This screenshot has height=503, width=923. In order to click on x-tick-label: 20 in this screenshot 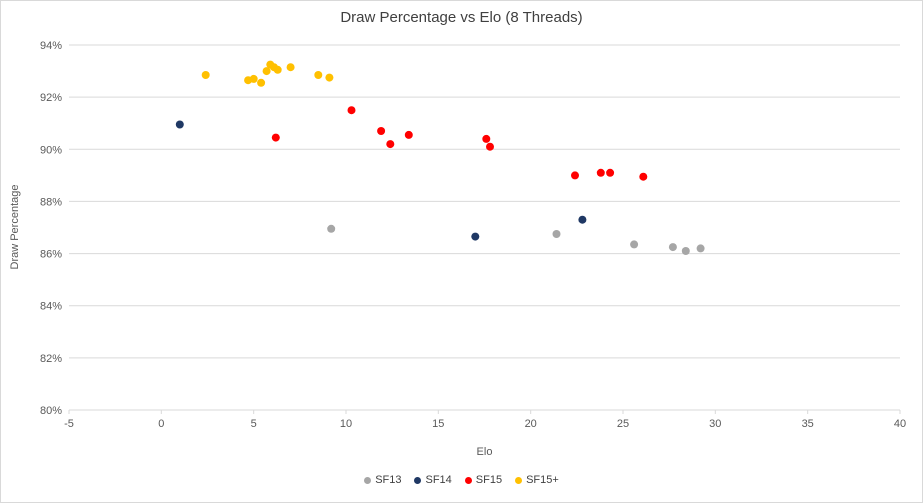, I will do `click(531, 424)`.